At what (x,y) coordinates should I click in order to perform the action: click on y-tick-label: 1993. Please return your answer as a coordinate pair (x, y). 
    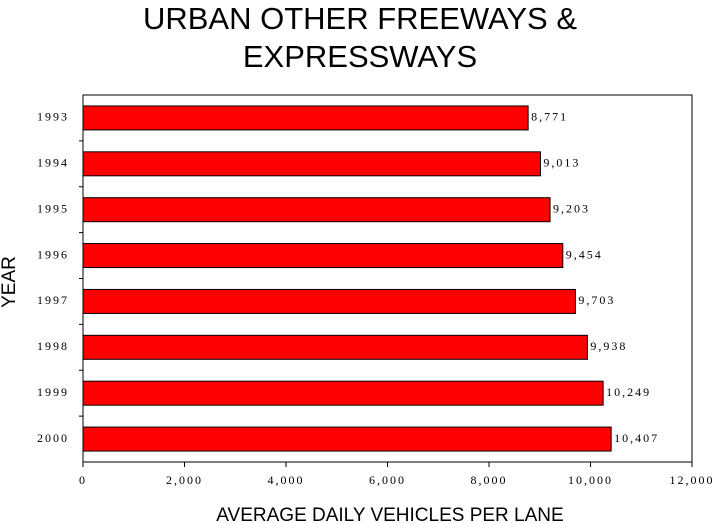
    Looking at the image, I should click on (53, 117).